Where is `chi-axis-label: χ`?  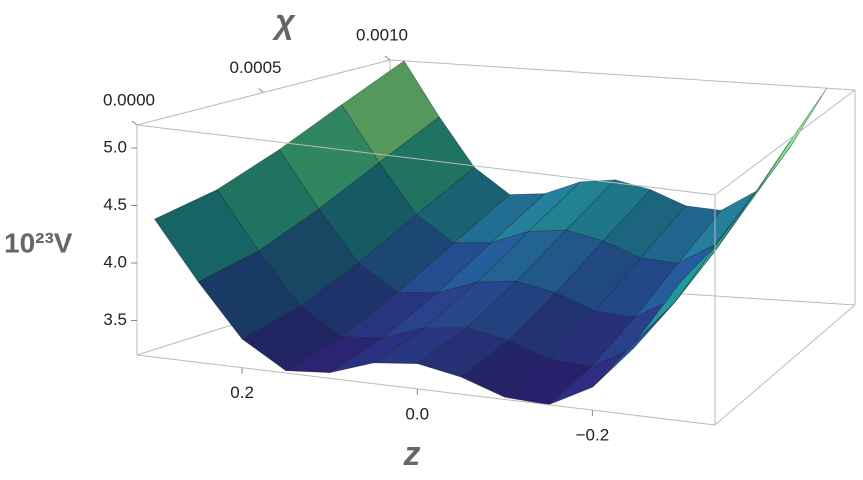
chi-axis-label: χ is located at coordinates (284, 22).